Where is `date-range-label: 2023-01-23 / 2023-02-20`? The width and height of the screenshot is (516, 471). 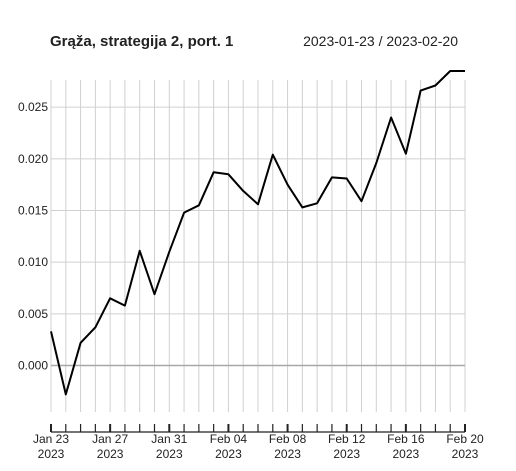 date-range-label: 2023-01-23 / 2023-02-20 is located at coordinates (380, 41).